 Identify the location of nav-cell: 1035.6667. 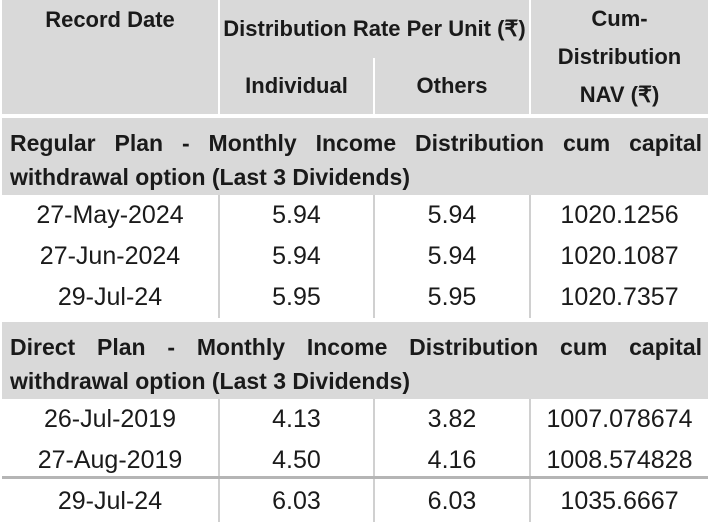
(619, 501).